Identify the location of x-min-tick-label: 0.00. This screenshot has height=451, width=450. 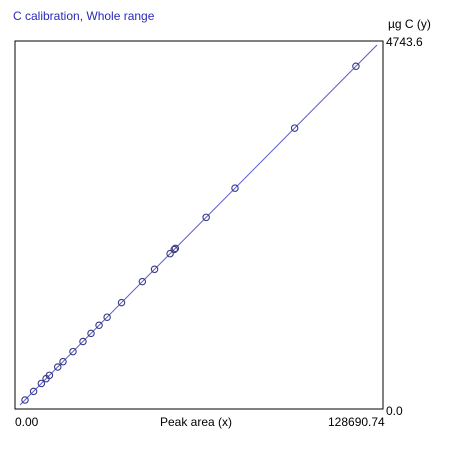
(27, 422).